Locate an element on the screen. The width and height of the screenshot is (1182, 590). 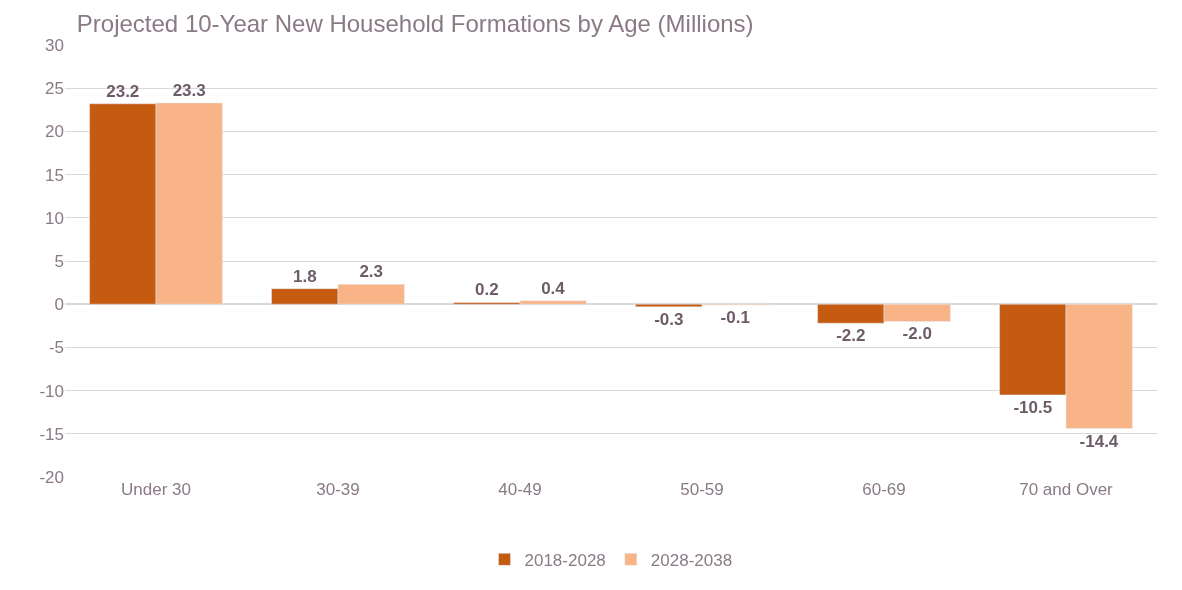
y-tick-label: -5 is located at coordinates (56, 348).